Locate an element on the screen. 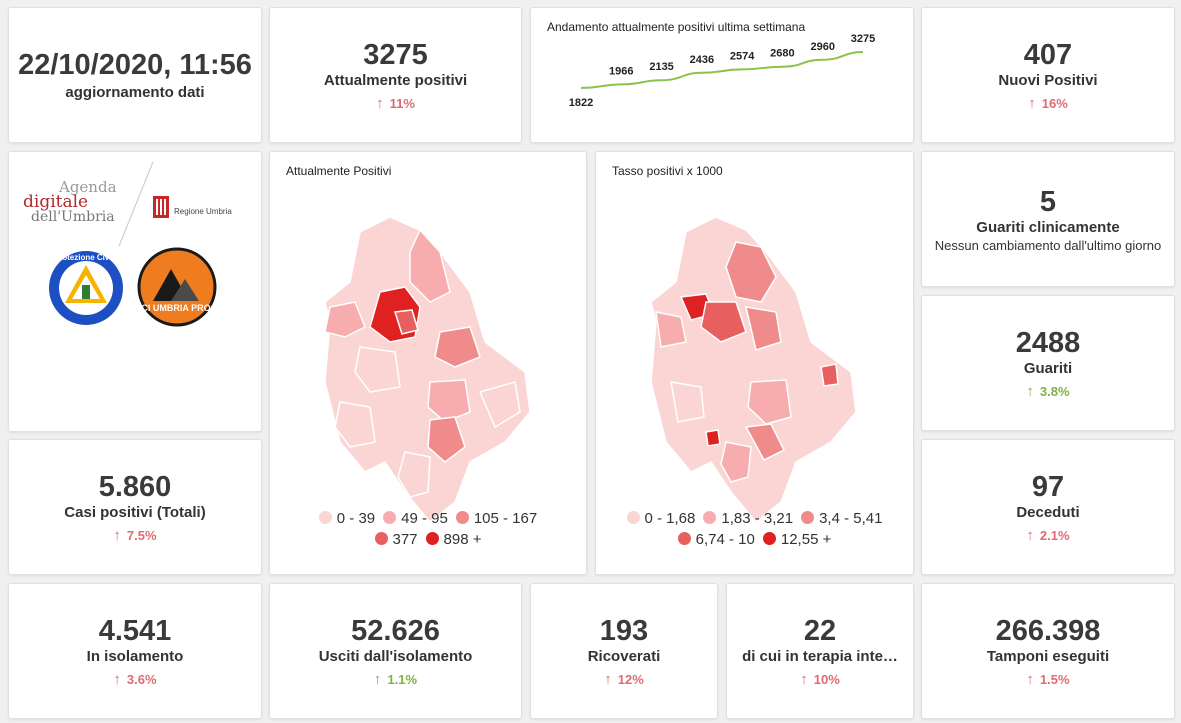 Image resolution: width=1181 pixels, height=723 pixels. regione-umbria-emblem-icon is located at coordinates (161, 207).